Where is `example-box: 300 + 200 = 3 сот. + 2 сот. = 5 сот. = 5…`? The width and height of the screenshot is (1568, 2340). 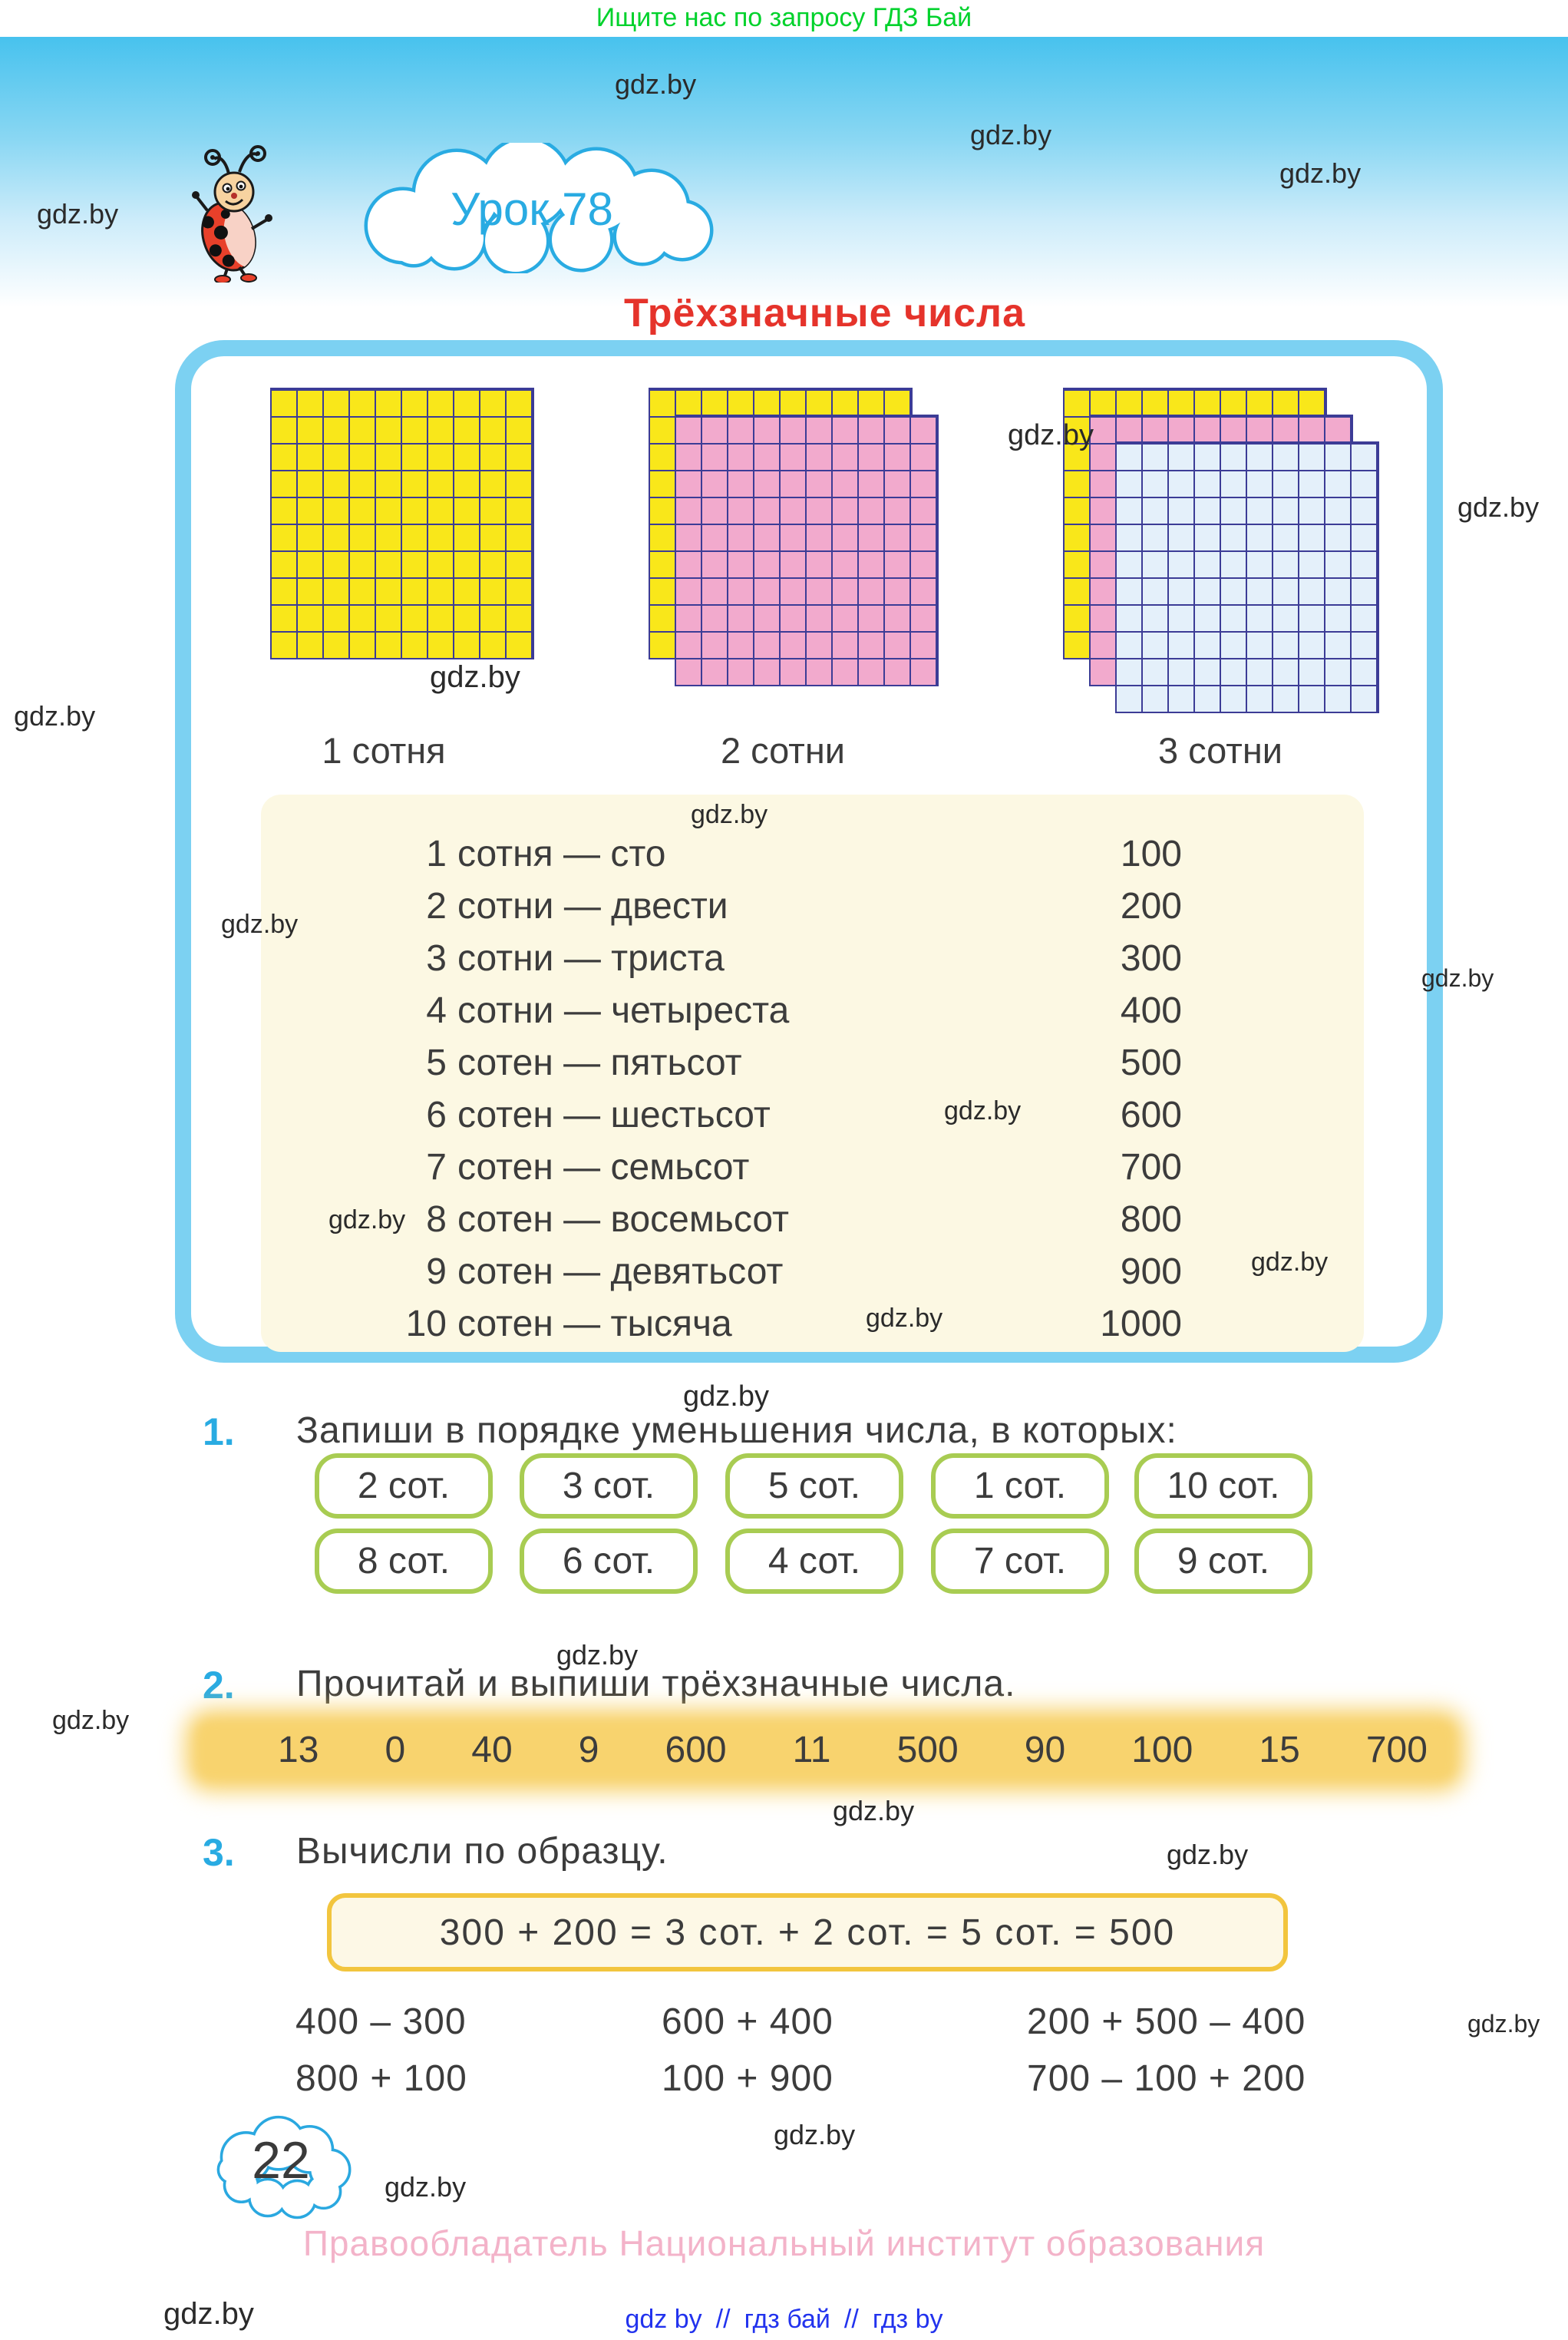 example-box: 300 + 200 = 3 сот. + 2 сот. = 5 сот. = 5… is located at coordinates (807, 1932).